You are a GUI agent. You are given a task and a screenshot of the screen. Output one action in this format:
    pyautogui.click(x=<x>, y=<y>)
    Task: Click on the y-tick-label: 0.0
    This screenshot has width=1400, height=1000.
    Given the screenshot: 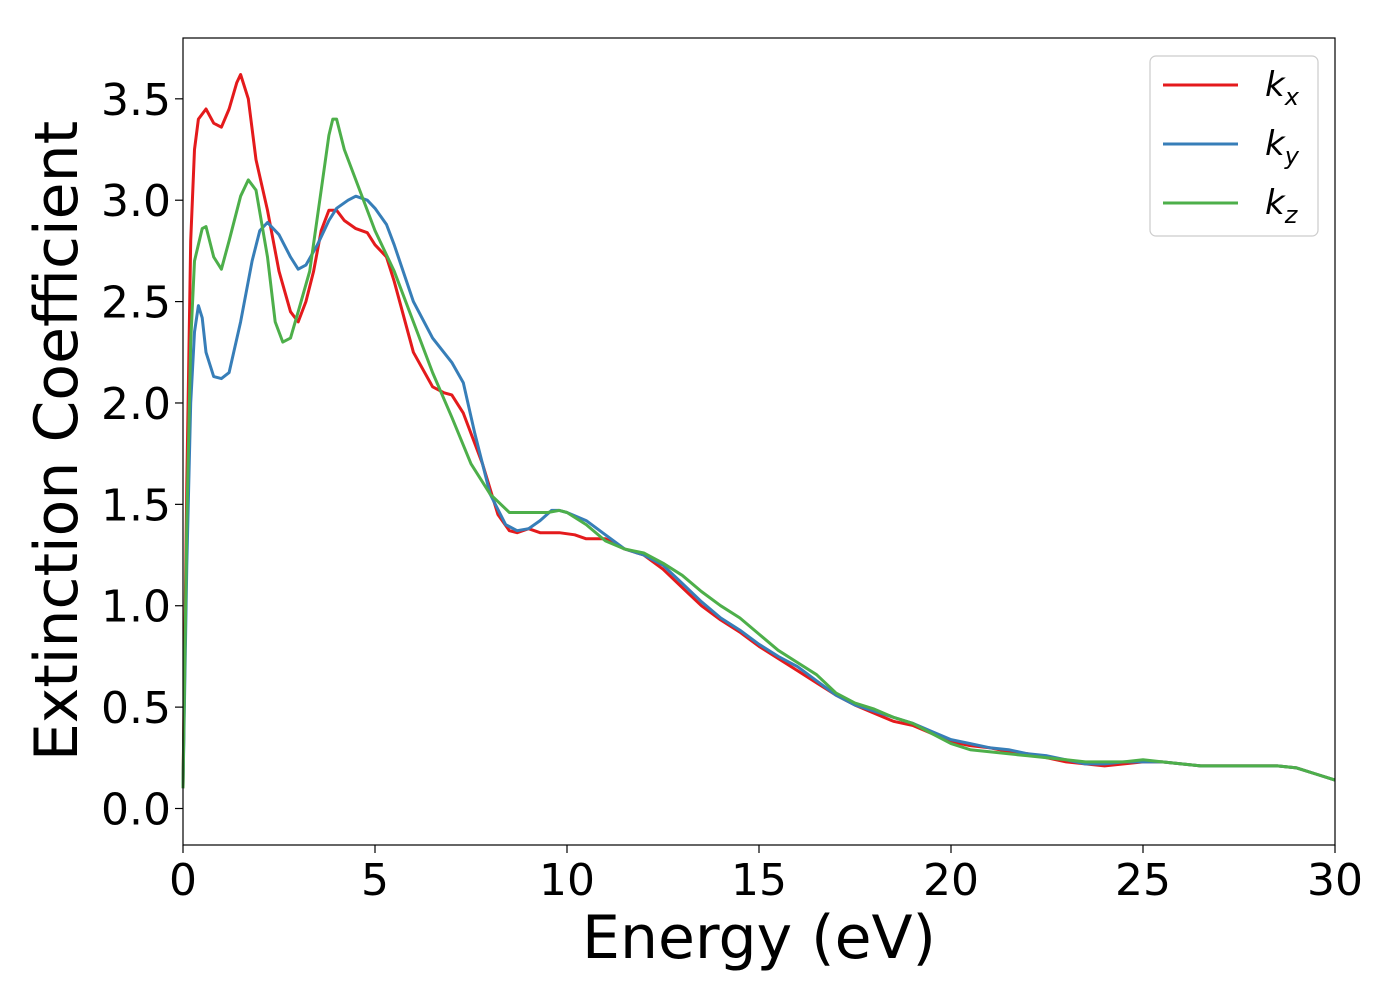 What is the action you would take?
    pyautogui.click(x=136, y=810)
    